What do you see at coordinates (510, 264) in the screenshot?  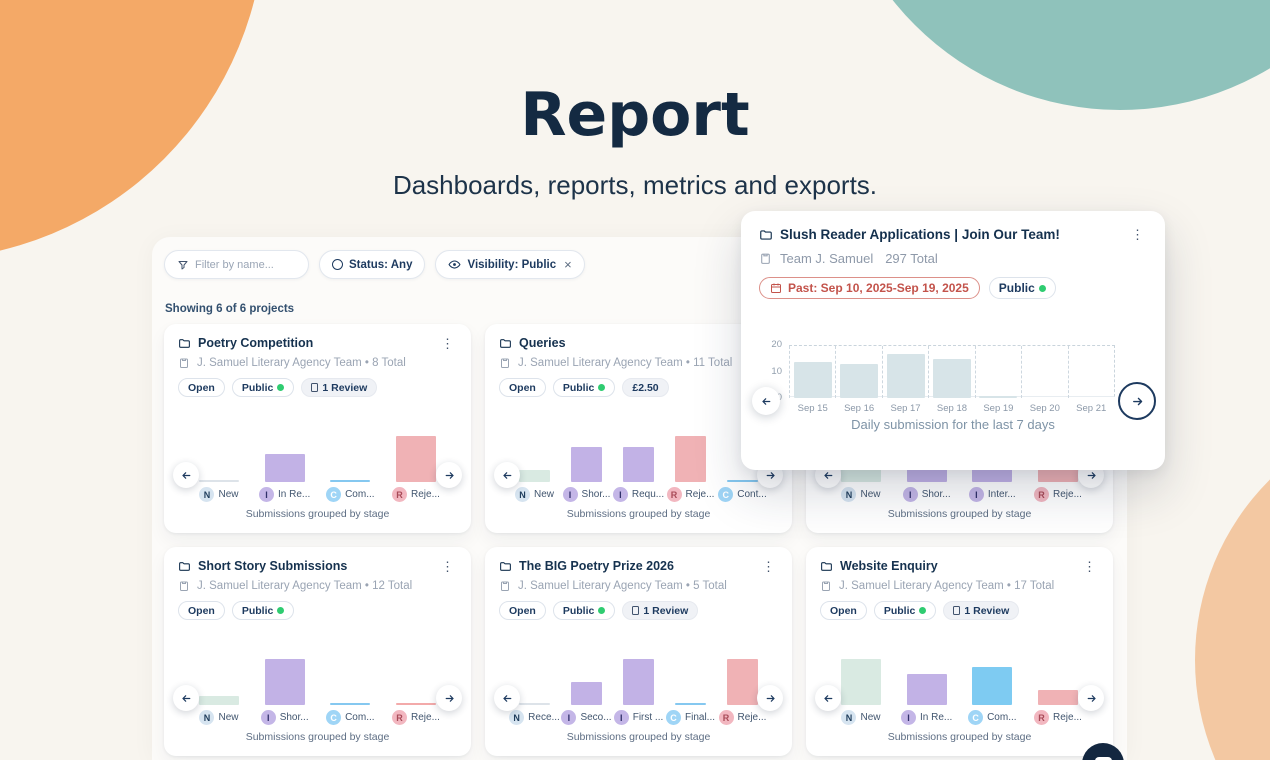 I see `visibility-filter-pill: Visibility: Public ×` at bounding box center [510, 264].